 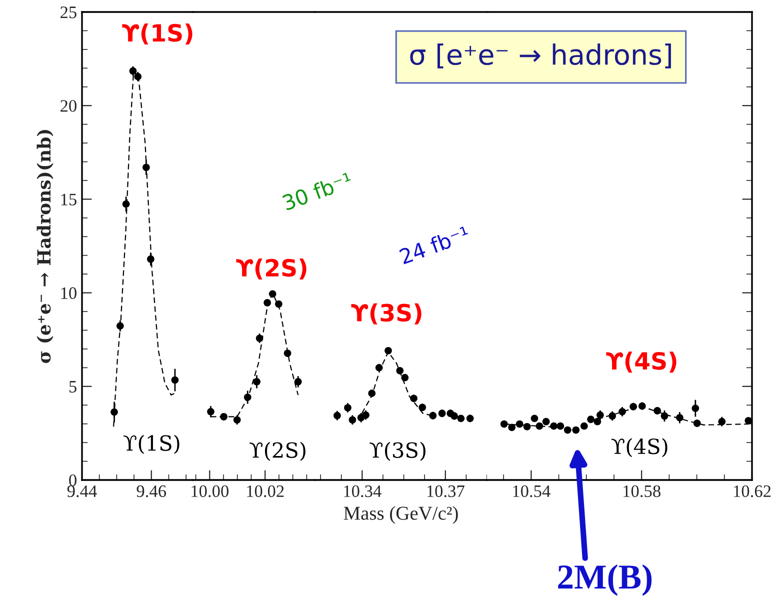 I want to click on annotation: 30 fb⁻¹, so click(x=318, y=191).